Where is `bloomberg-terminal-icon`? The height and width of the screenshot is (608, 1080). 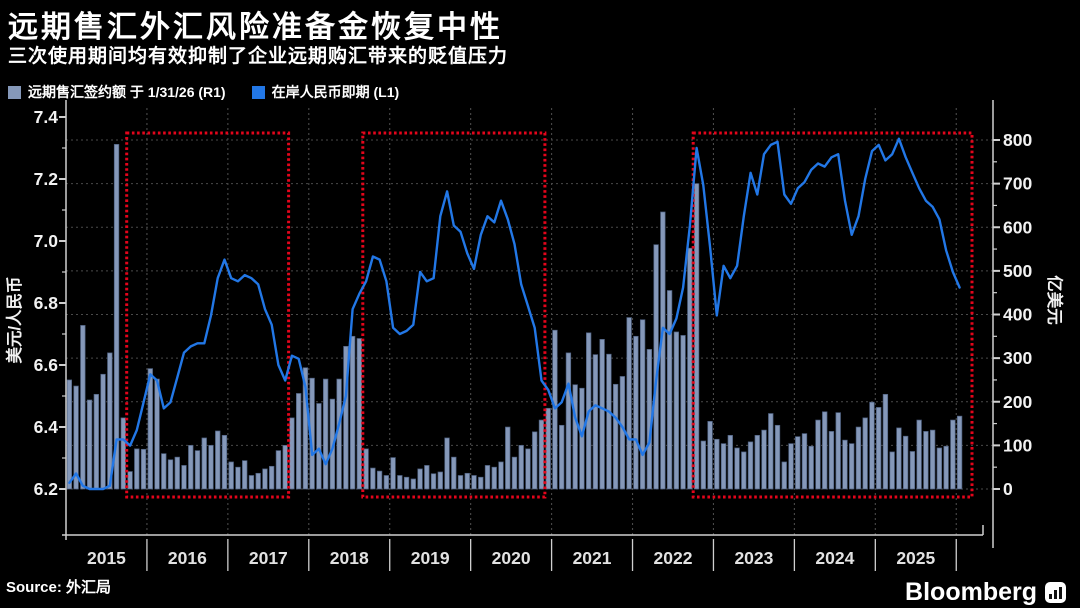 bloomberg-terminal-icon is located at coordinates (1055, 592).